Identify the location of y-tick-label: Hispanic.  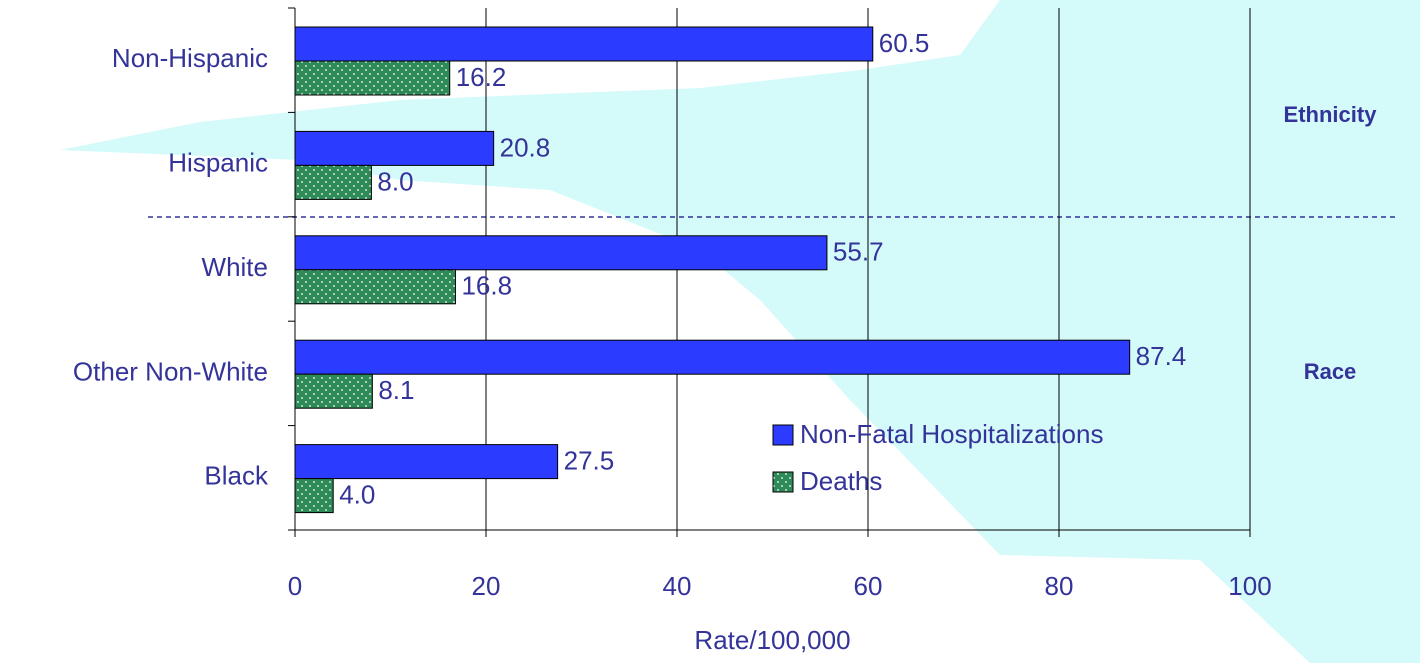
(218, 162).